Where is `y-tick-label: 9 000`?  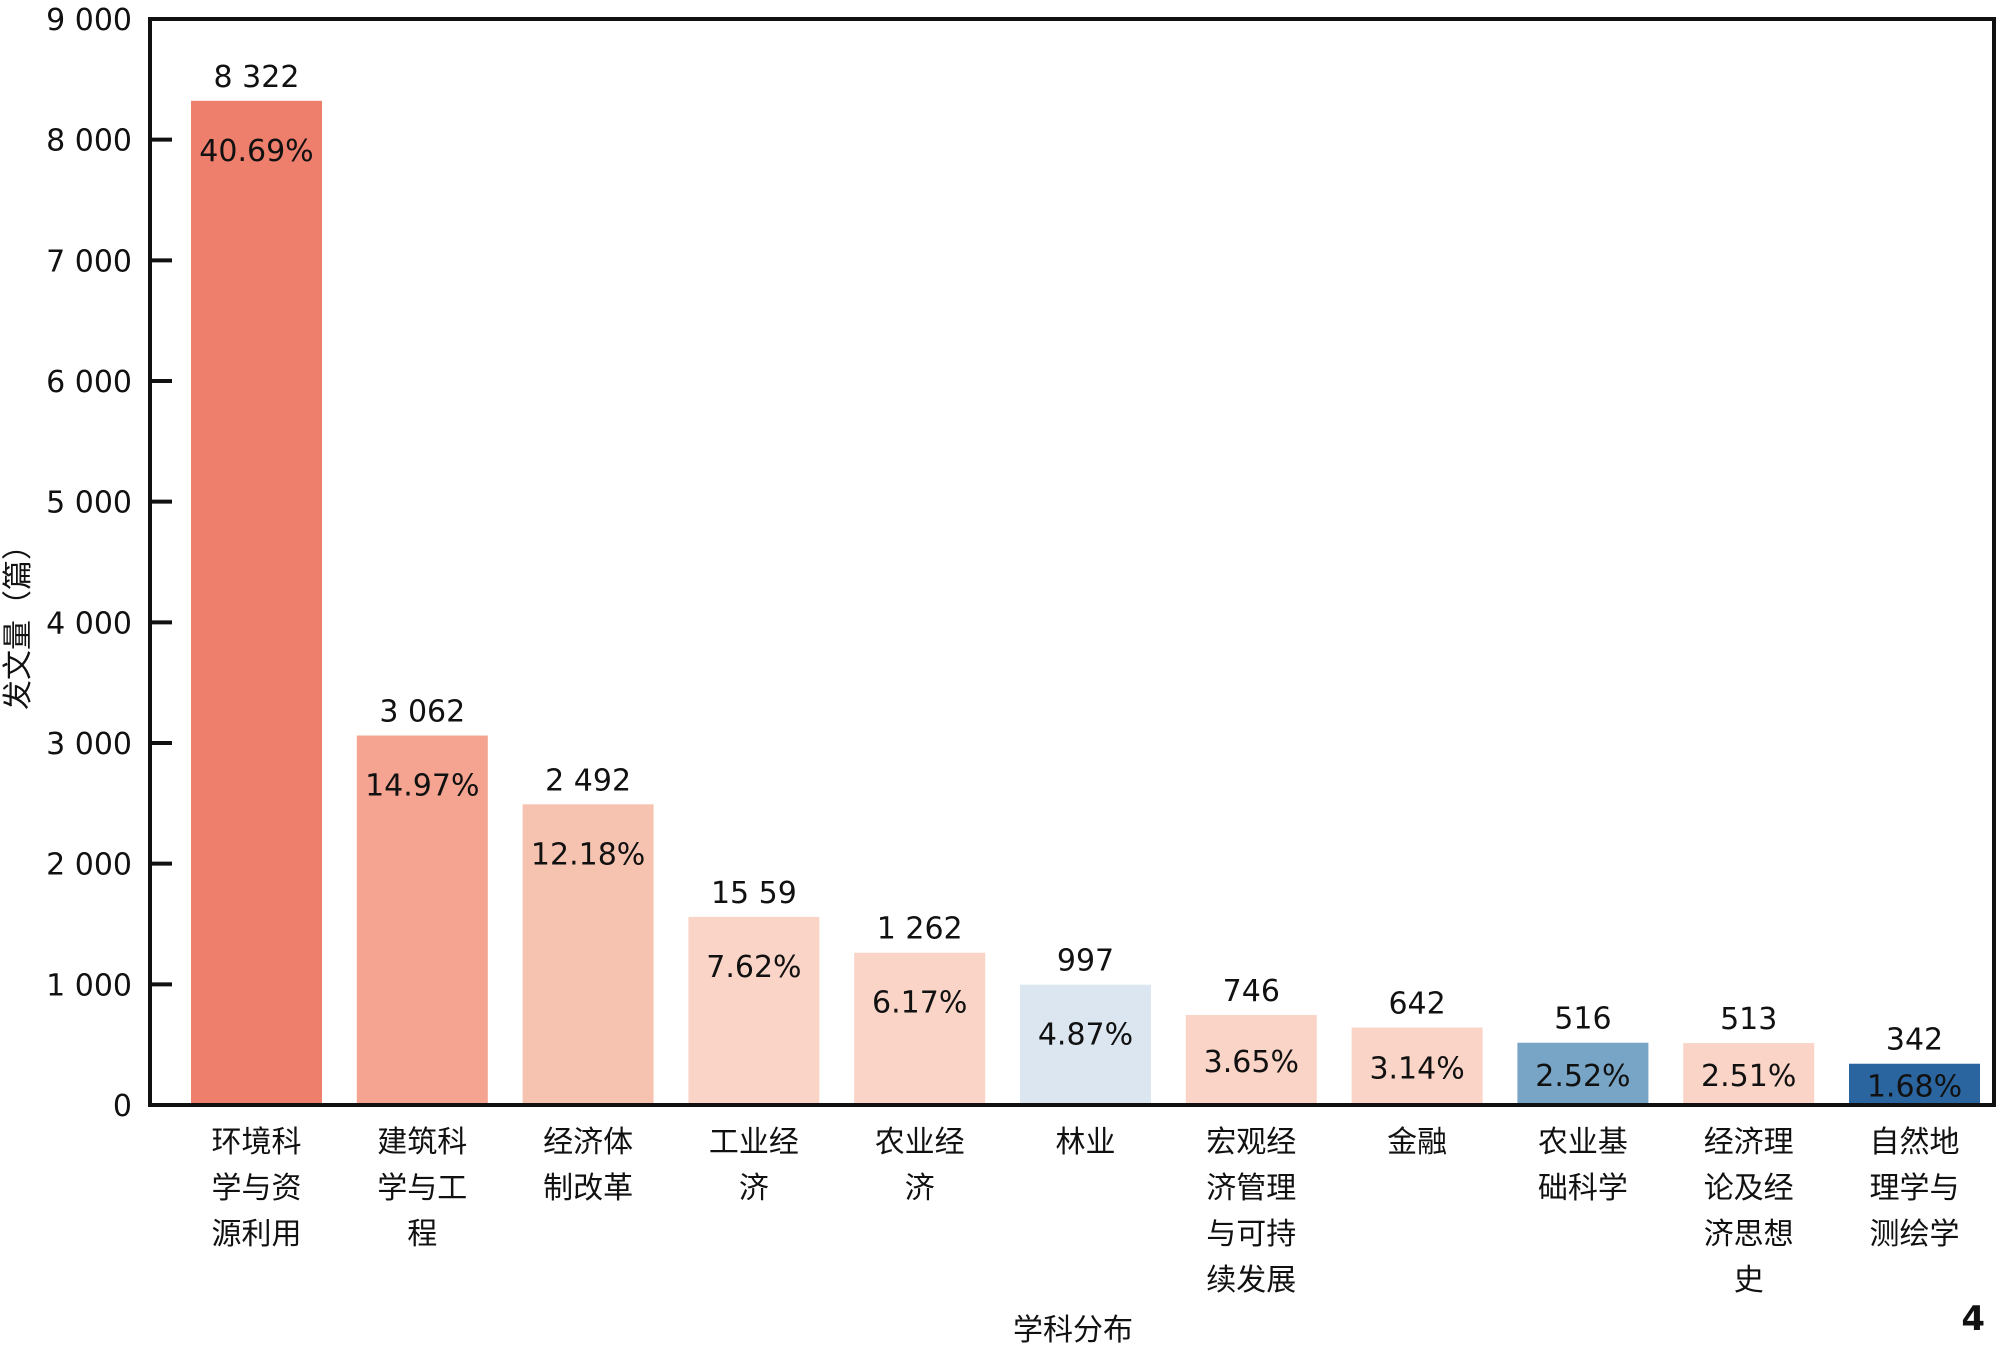 y-tick-label: 9 000 is located at coordinates (89, 20).